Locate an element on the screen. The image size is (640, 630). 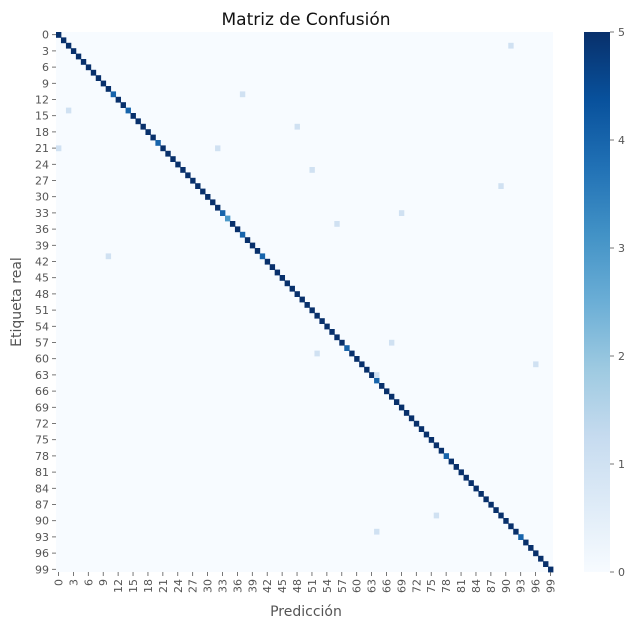
x-tick-label: 42 is located at coordinates (267, 586).